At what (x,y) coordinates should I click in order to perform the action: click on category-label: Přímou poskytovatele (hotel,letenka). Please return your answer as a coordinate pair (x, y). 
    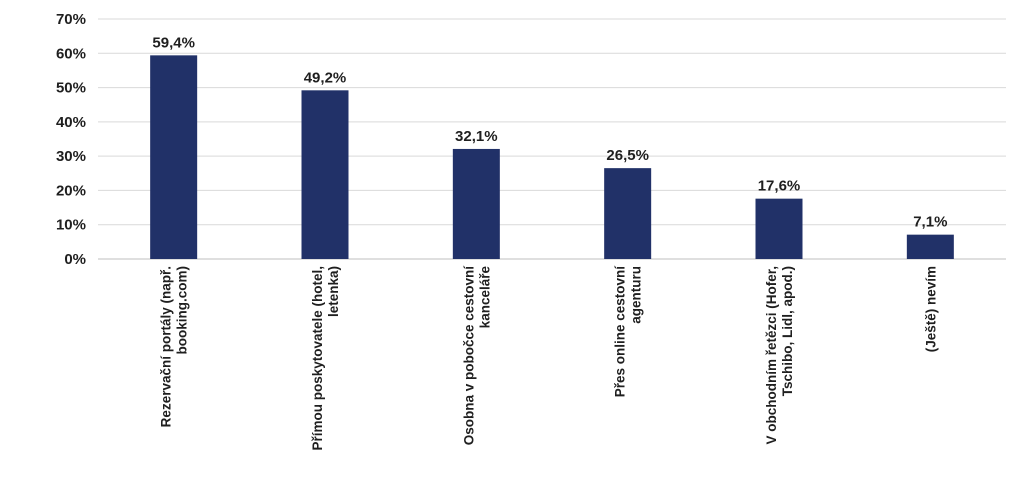
    Looking at the image, I should click on (325, 358).